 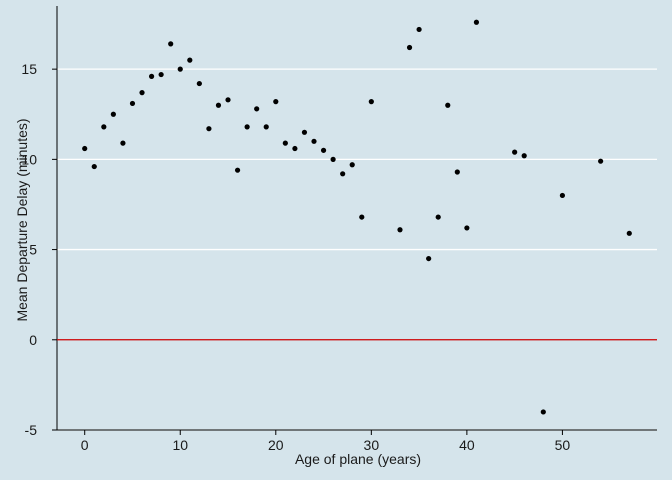 What do you see at coordinates (33, 340) in the screenshot?
I see `y-tick-label: 0` at bounding box center [33, 340].